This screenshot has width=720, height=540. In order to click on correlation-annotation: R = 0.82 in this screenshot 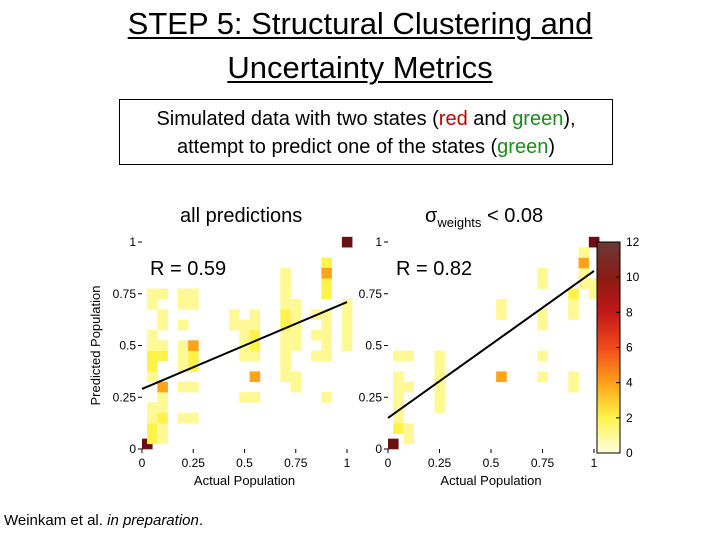, I will do `click(434, 269)`.